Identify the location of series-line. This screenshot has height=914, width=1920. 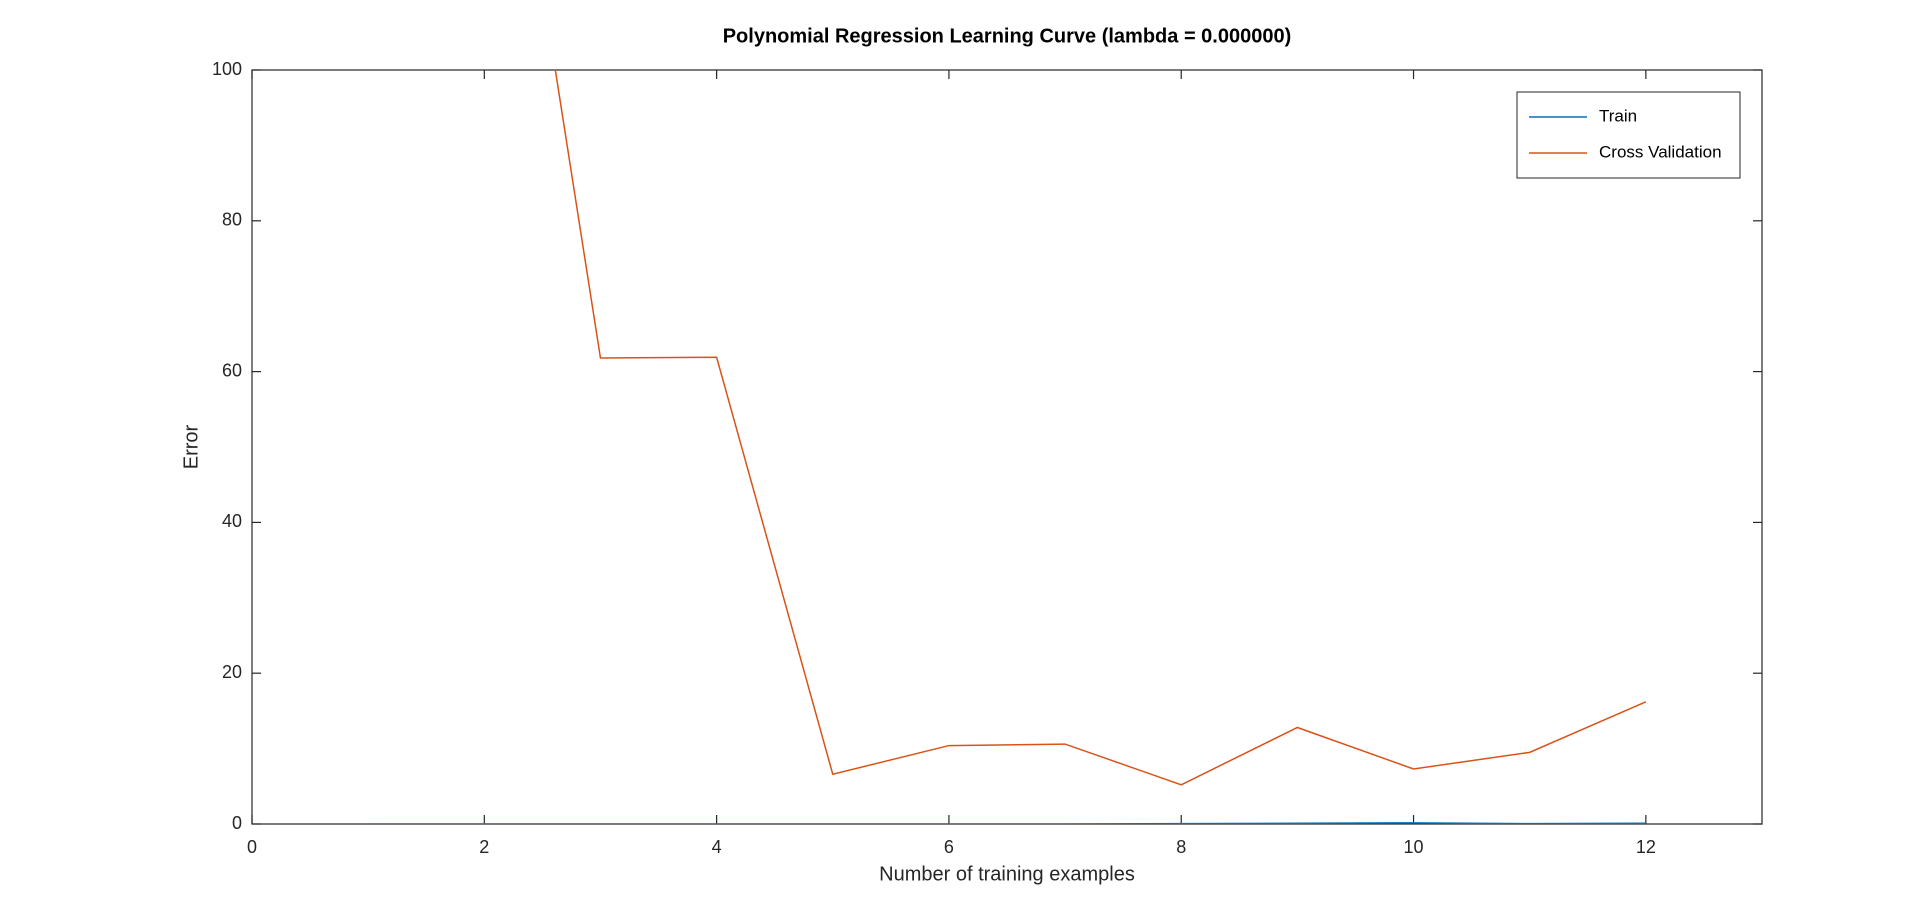
(1007, 823).